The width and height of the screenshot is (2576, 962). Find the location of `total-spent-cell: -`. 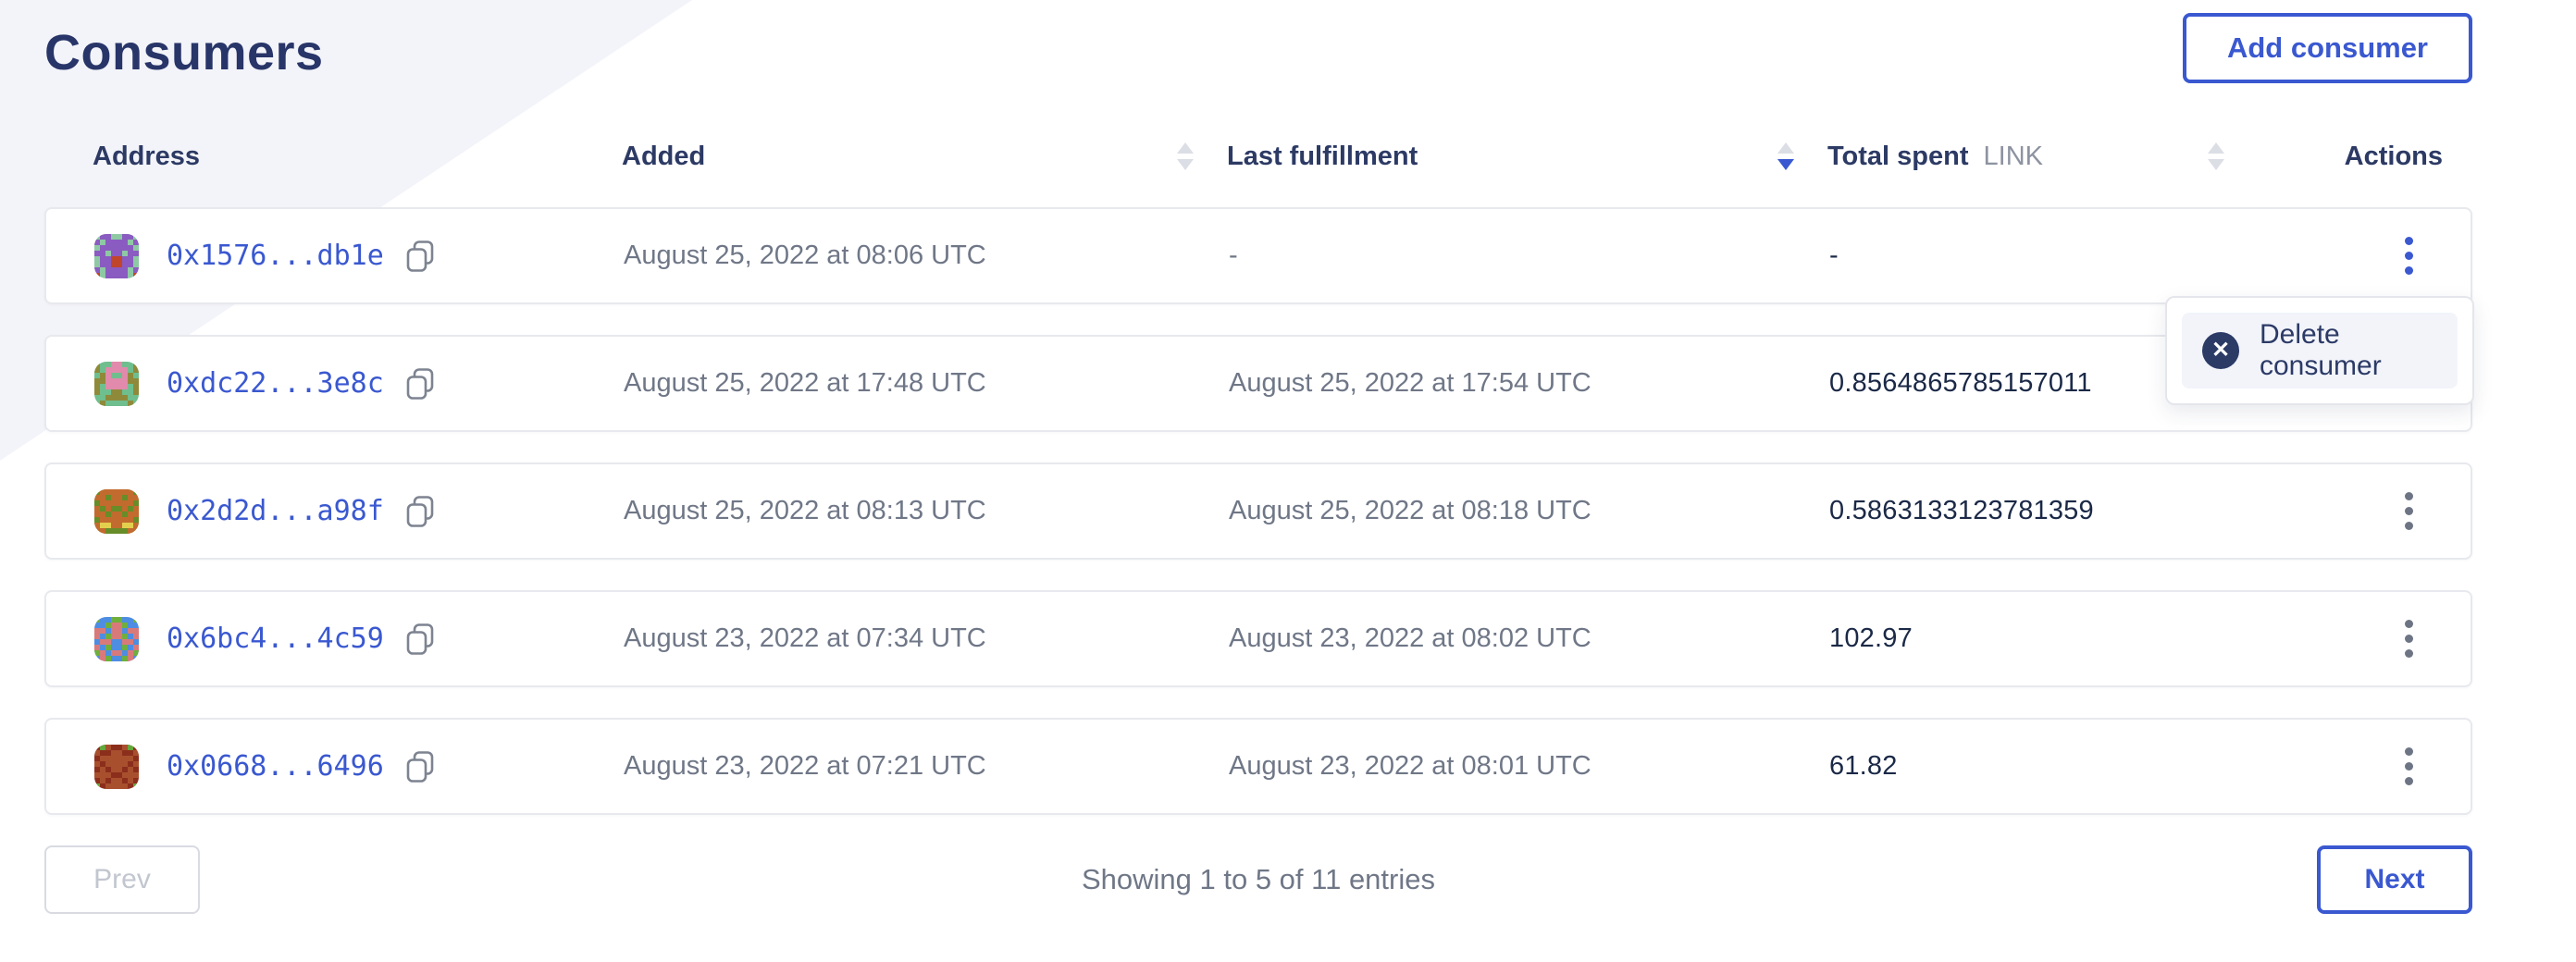

total-spent-cell: - is located at coordinates (1834, 255).